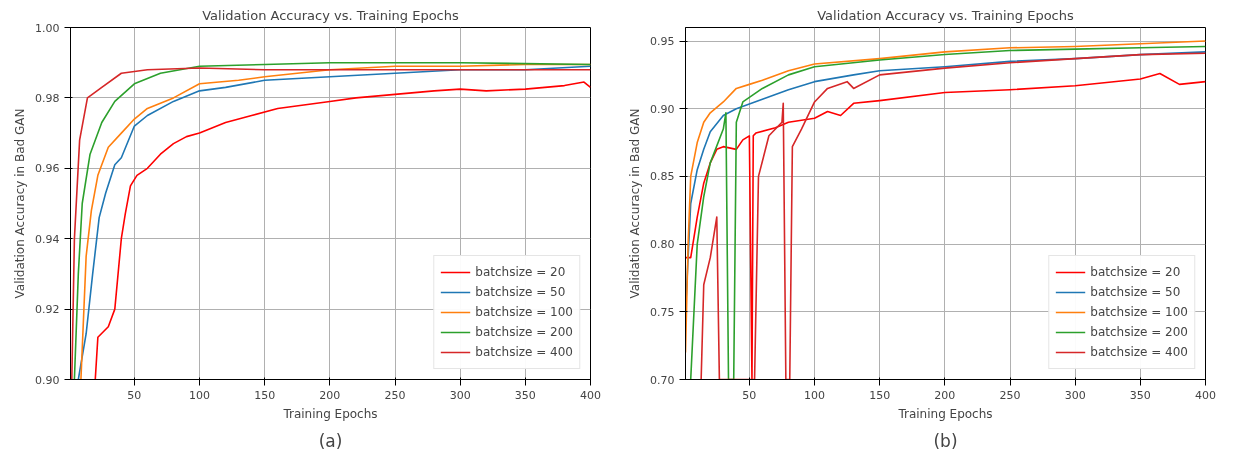 The height and width of the screenshot is (465, 1242). Describe the element at coordinates (47, 98) in the screenshot. I see `y-tick-label: 0.98` at that location.